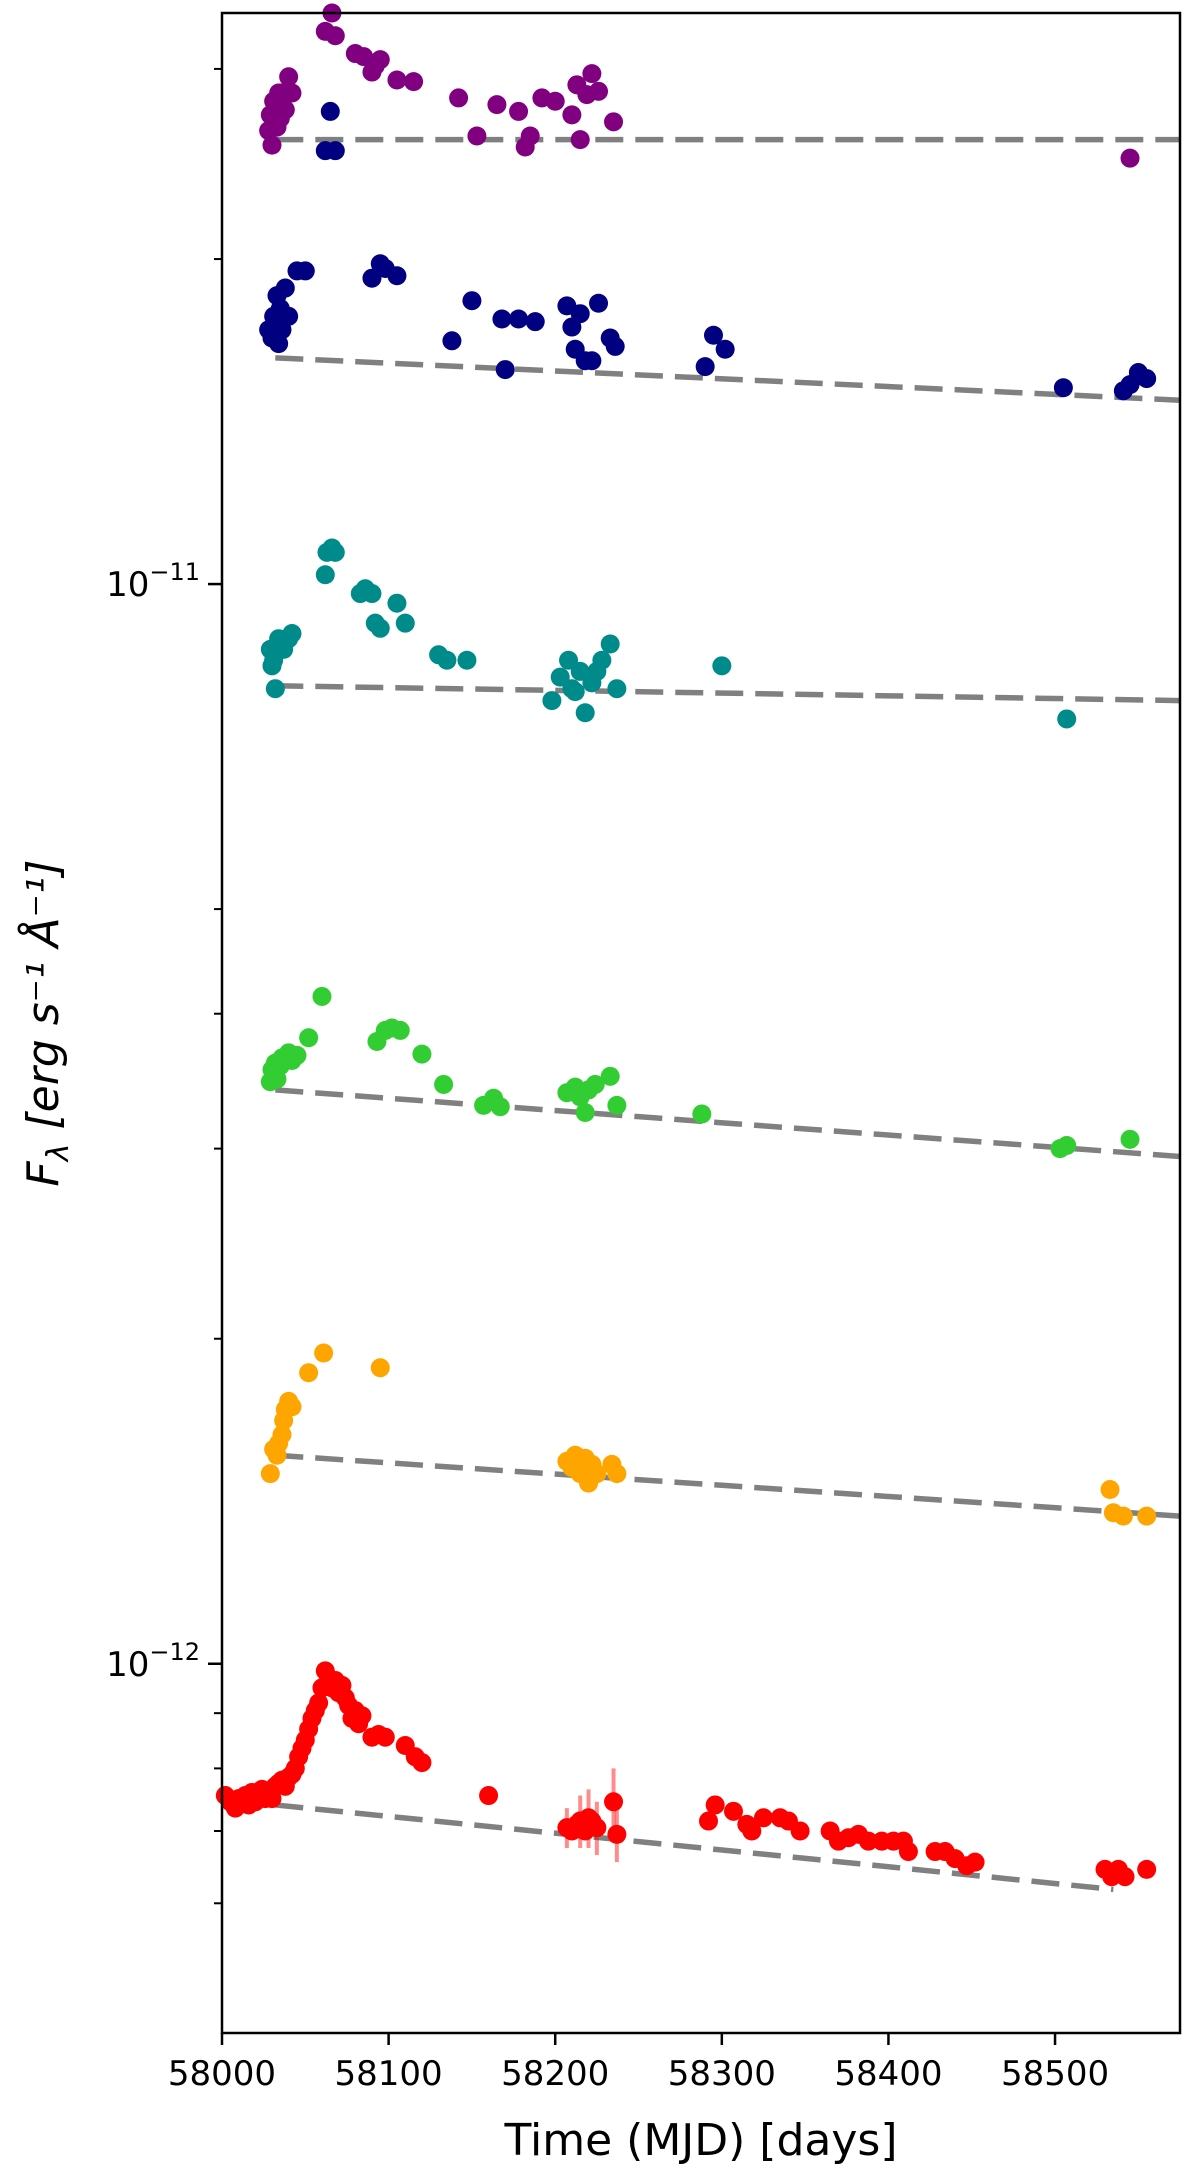 The height and width of the screenshot is (2179, 1200). I want to click on x-tick-label: 58000, so click(222, 2074).